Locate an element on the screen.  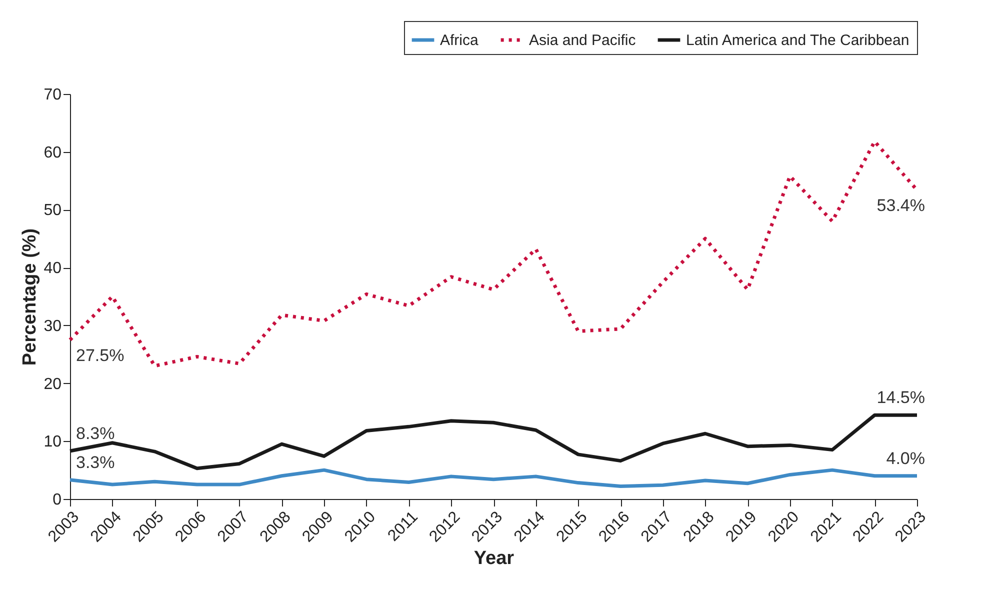
annotation: 4.0% is located at coordinates (905, 458).